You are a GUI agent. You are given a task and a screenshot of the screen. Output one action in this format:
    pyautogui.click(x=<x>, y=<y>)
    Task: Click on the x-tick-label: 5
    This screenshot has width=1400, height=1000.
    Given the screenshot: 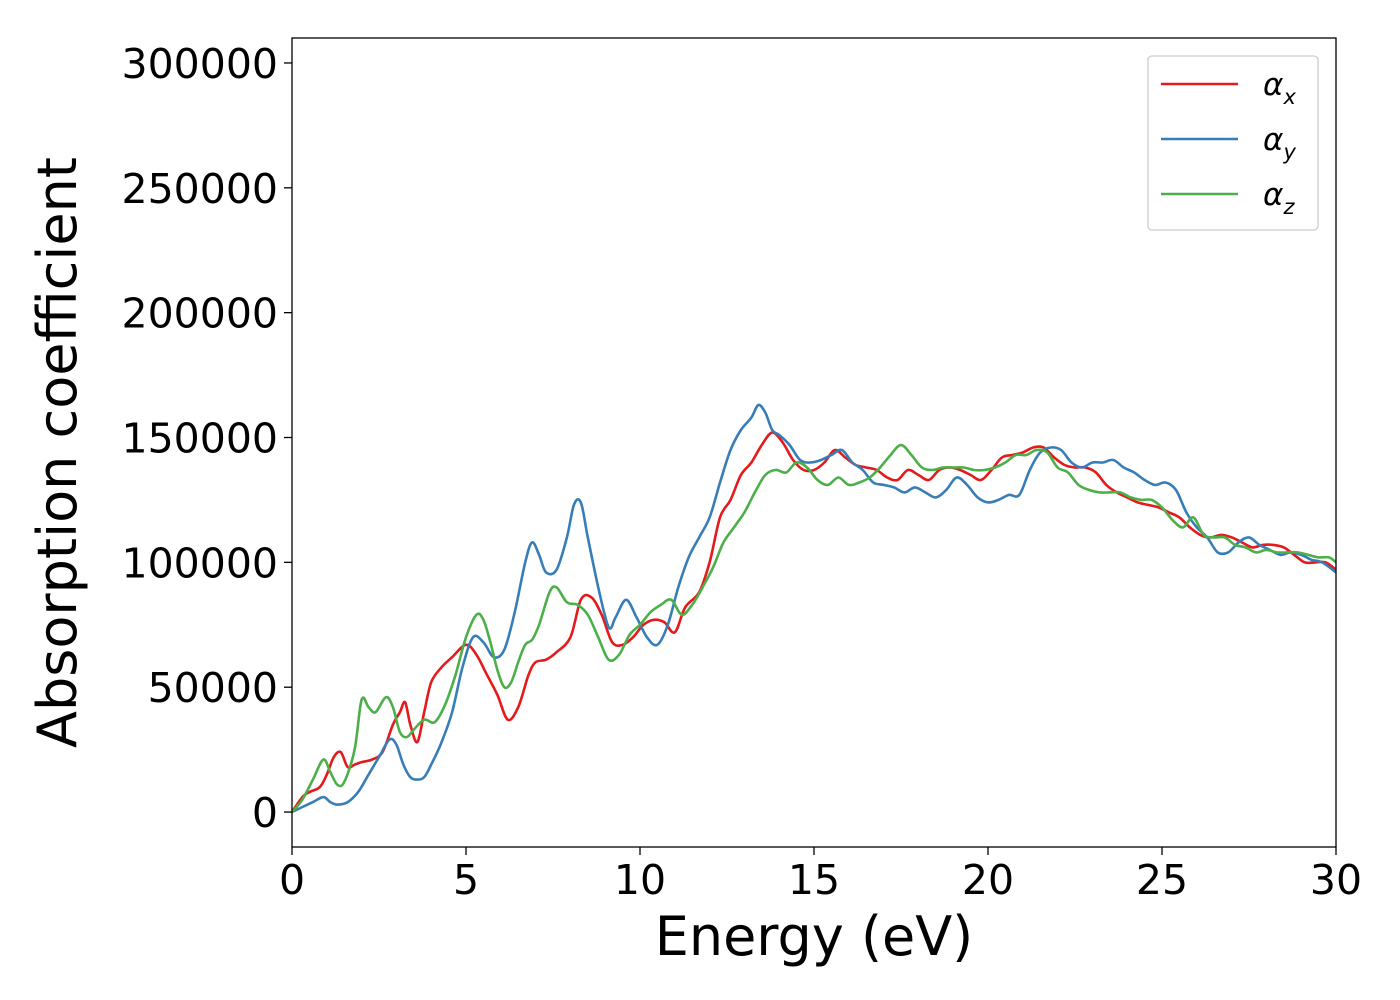 What is the action you would take?
    pyautogui.click(x=466, y=880)
    